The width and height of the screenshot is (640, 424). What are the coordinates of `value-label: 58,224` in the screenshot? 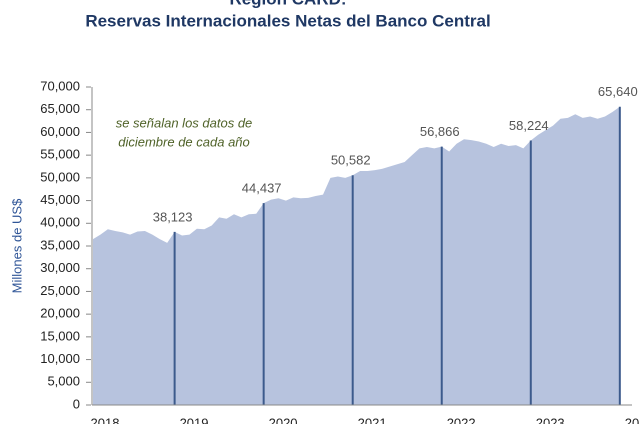 It's located at (529, 125).